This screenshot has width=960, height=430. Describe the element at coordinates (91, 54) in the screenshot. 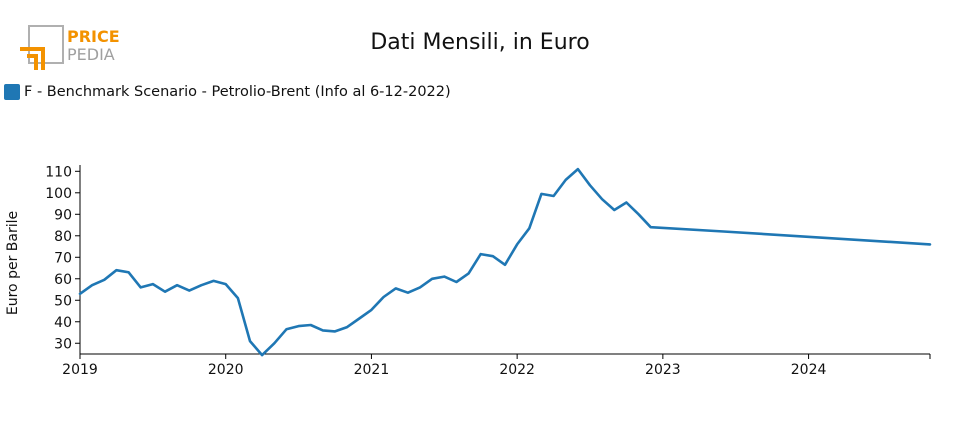

I see `logo-text-pedia: PEDIA` at that location.